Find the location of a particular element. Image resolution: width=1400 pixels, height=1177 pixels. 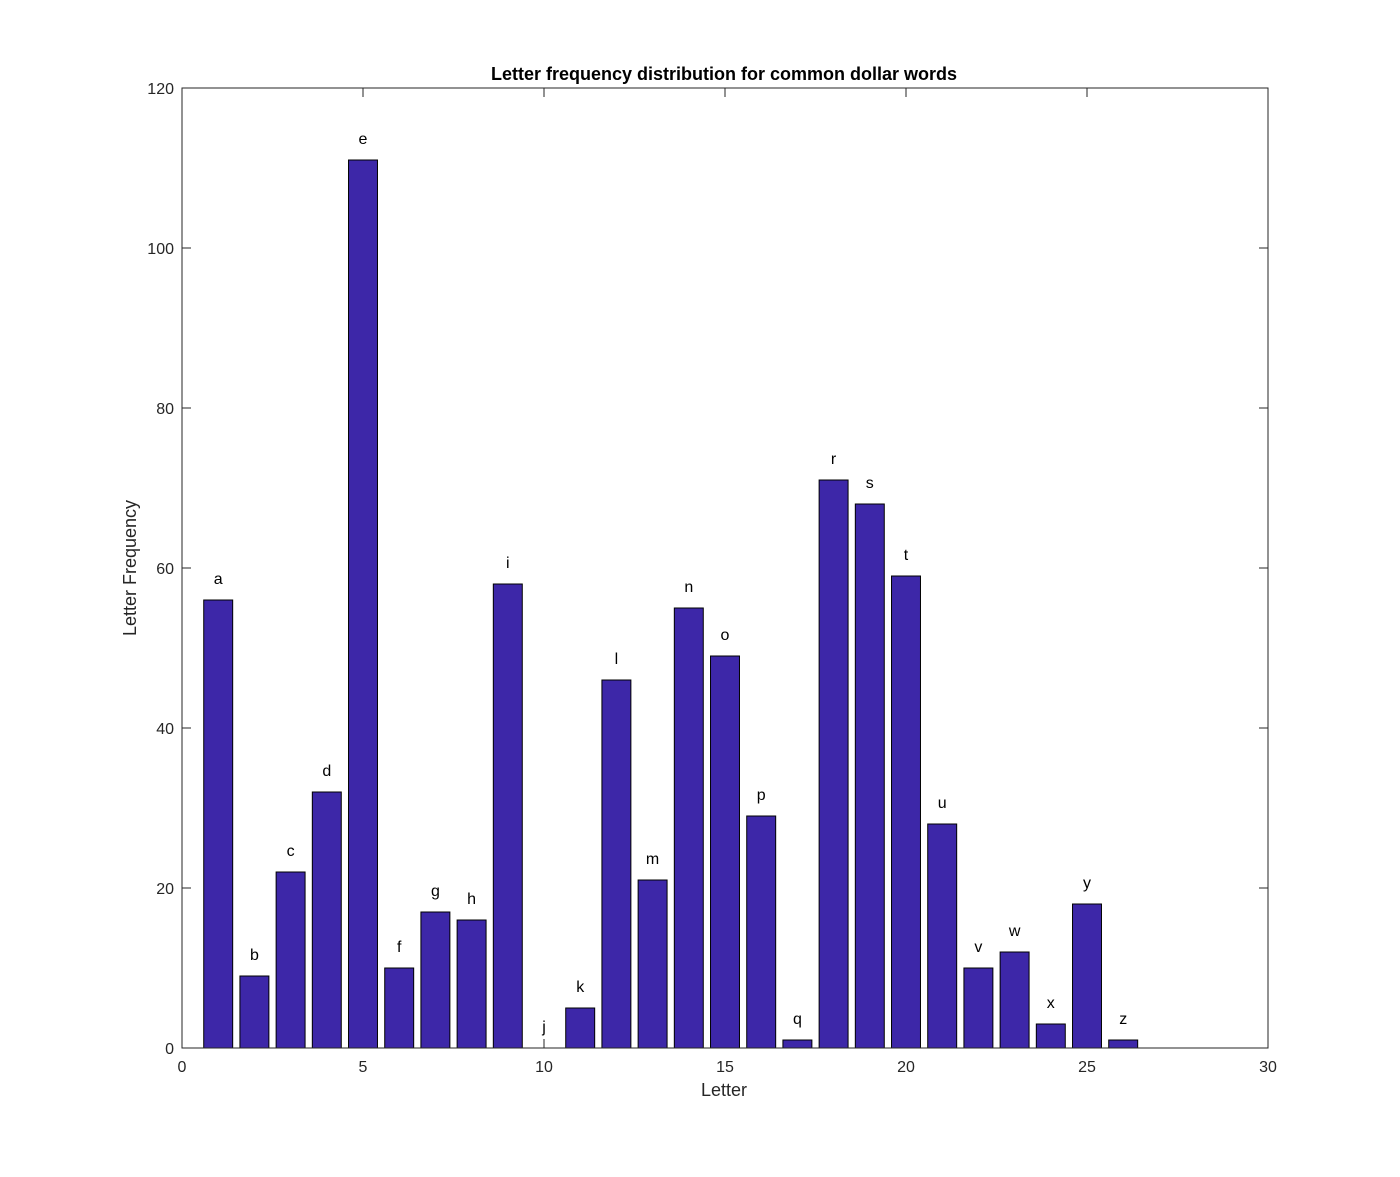

bar-e is located at coordinates (363, 604).